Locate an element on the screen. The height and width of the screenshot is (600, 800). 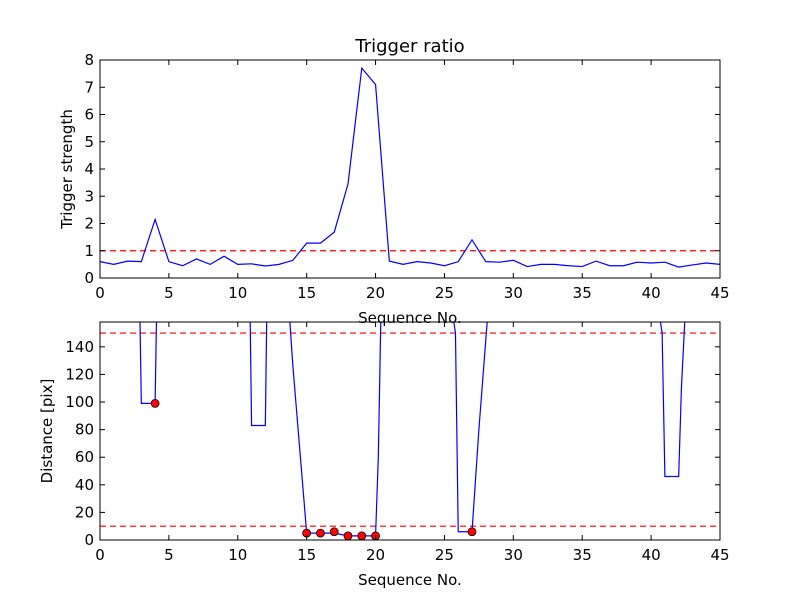
y-tick-label: 8 is located at coordinates (89, 60).